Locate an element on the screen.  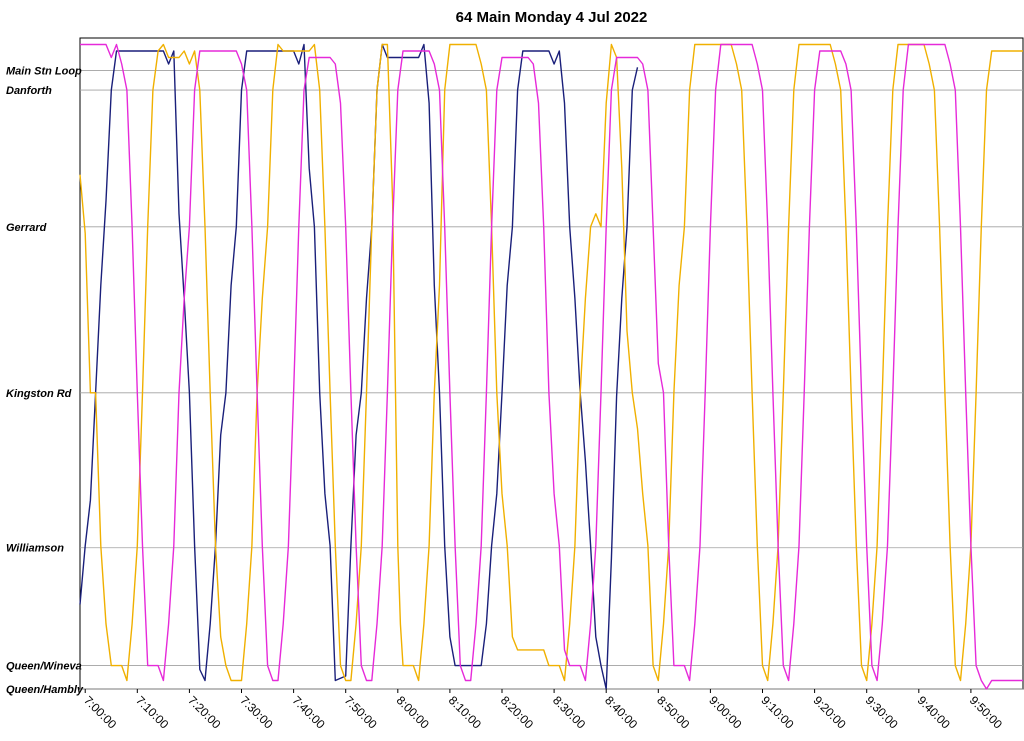
x-tick-label: 8:30:00 is located at coordinates (569, 712).